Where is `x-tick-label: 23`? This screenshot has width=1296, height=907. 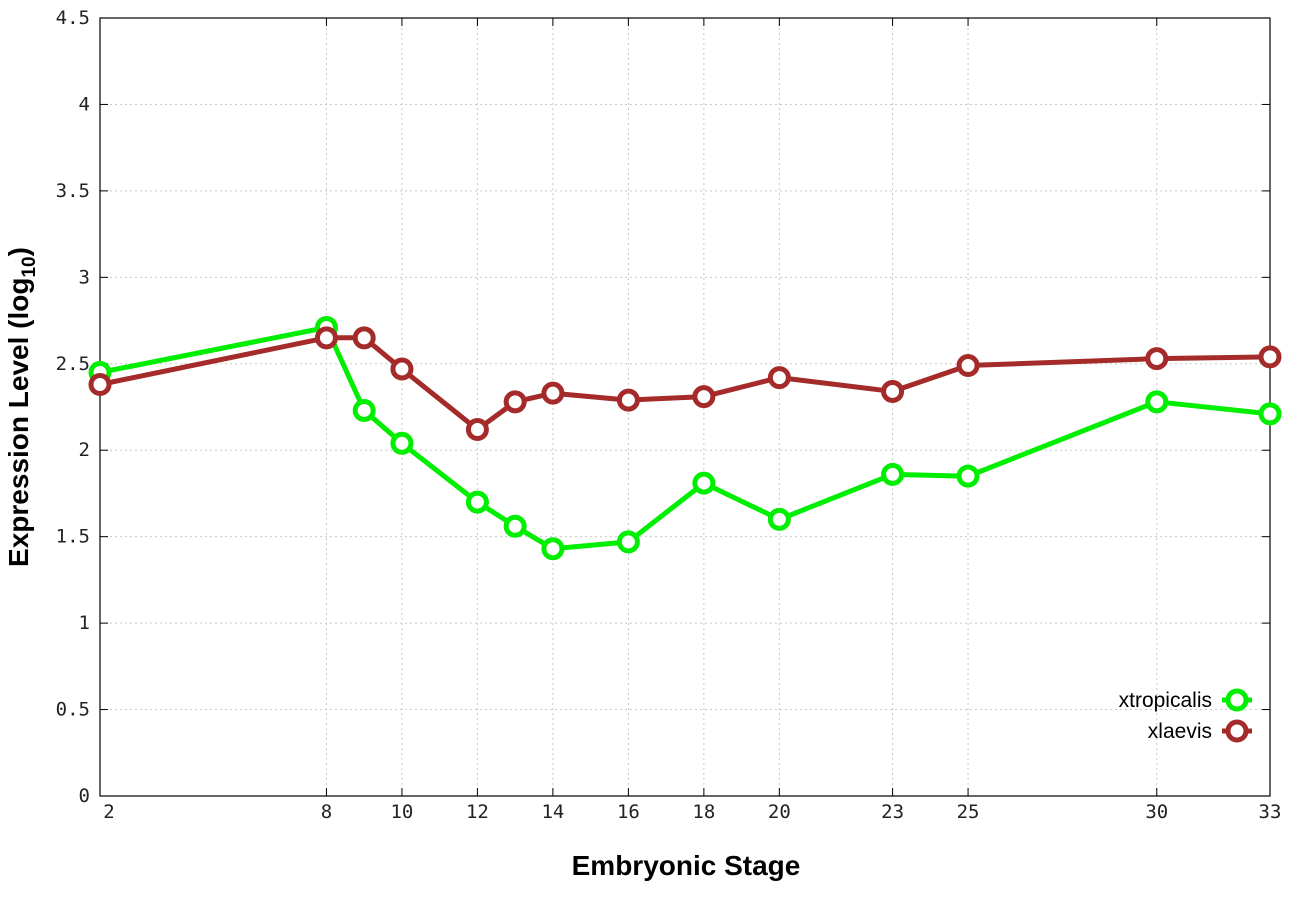
x-tick-label: 23 is located at coordinates (892, 812).